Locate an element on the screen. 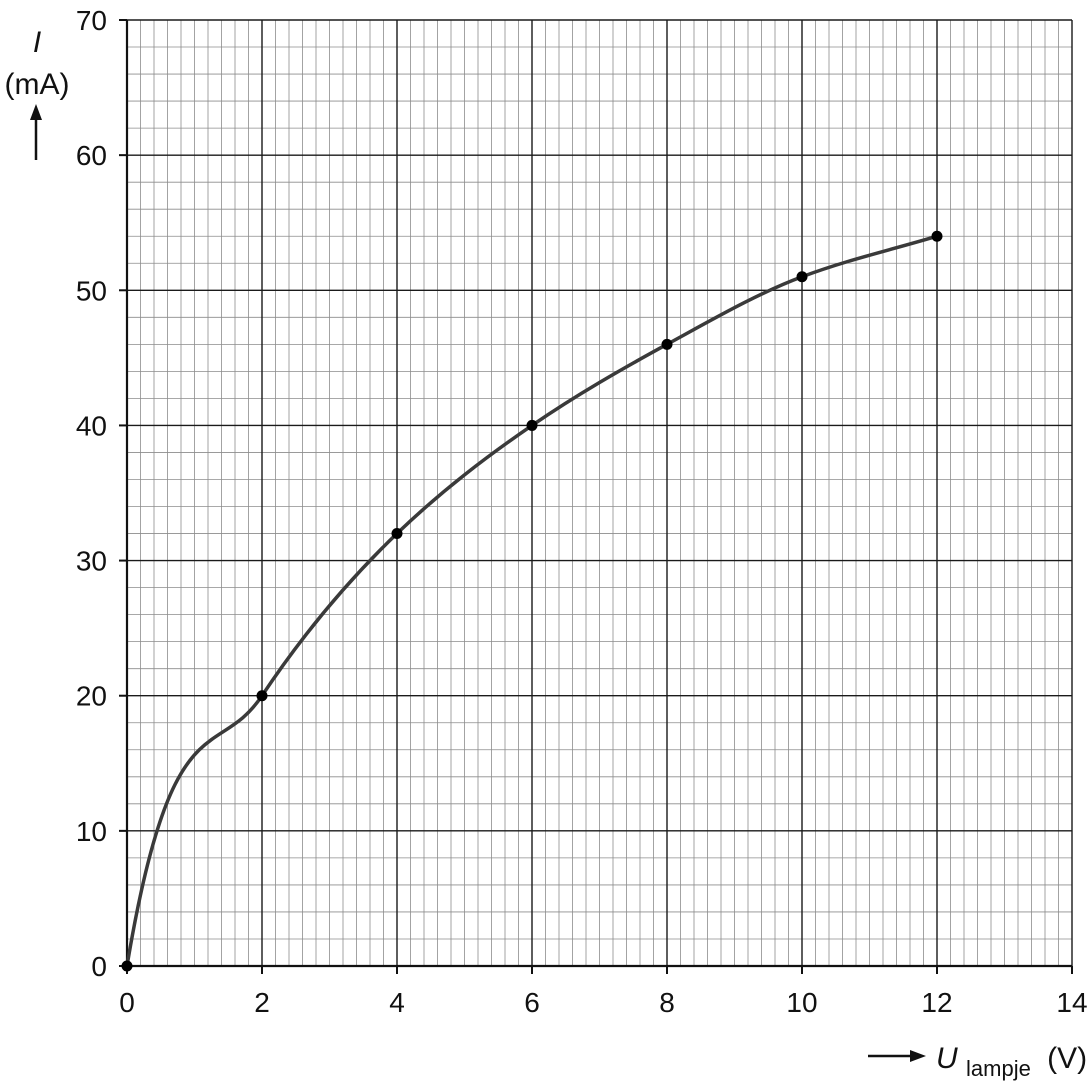  x-tick-label: 14 is located at coordinates (1071, 1002).